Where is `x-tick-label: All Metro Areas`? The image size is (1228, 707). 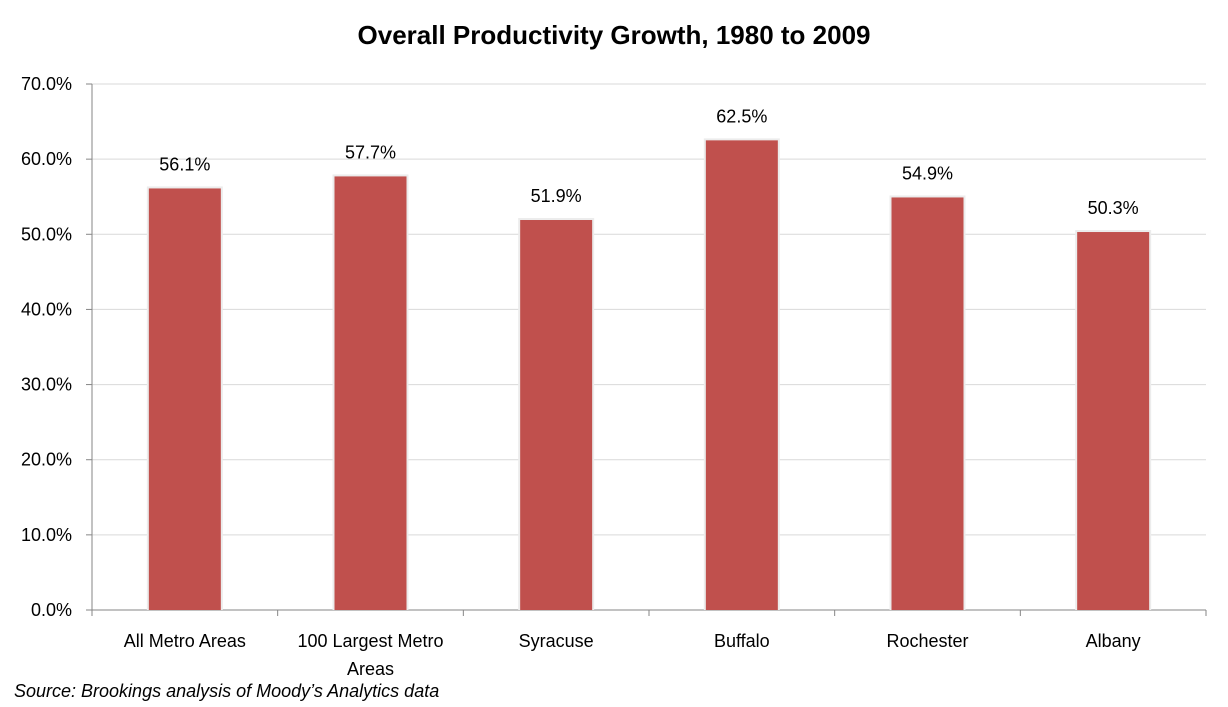
x-tick-label: All Metro Areas is located at coordinates (185, 641).